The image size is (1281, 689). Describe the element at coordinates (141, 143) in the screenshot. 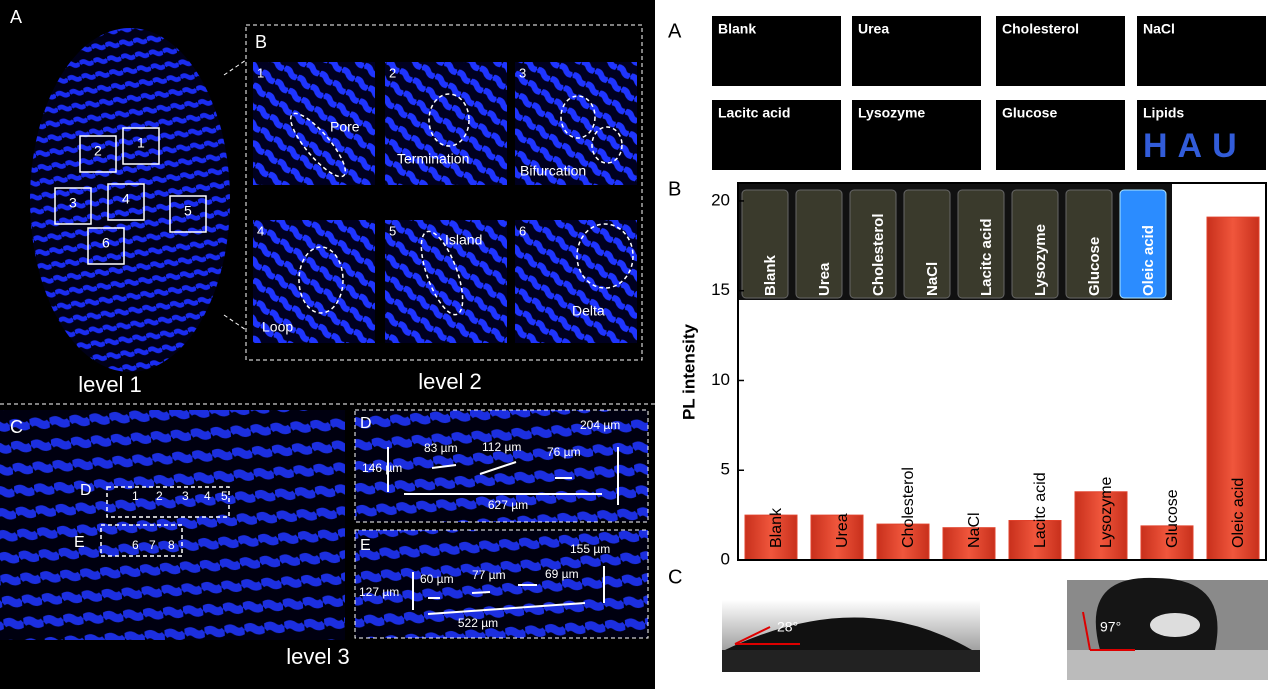

I see `region-number: 1` at that location.